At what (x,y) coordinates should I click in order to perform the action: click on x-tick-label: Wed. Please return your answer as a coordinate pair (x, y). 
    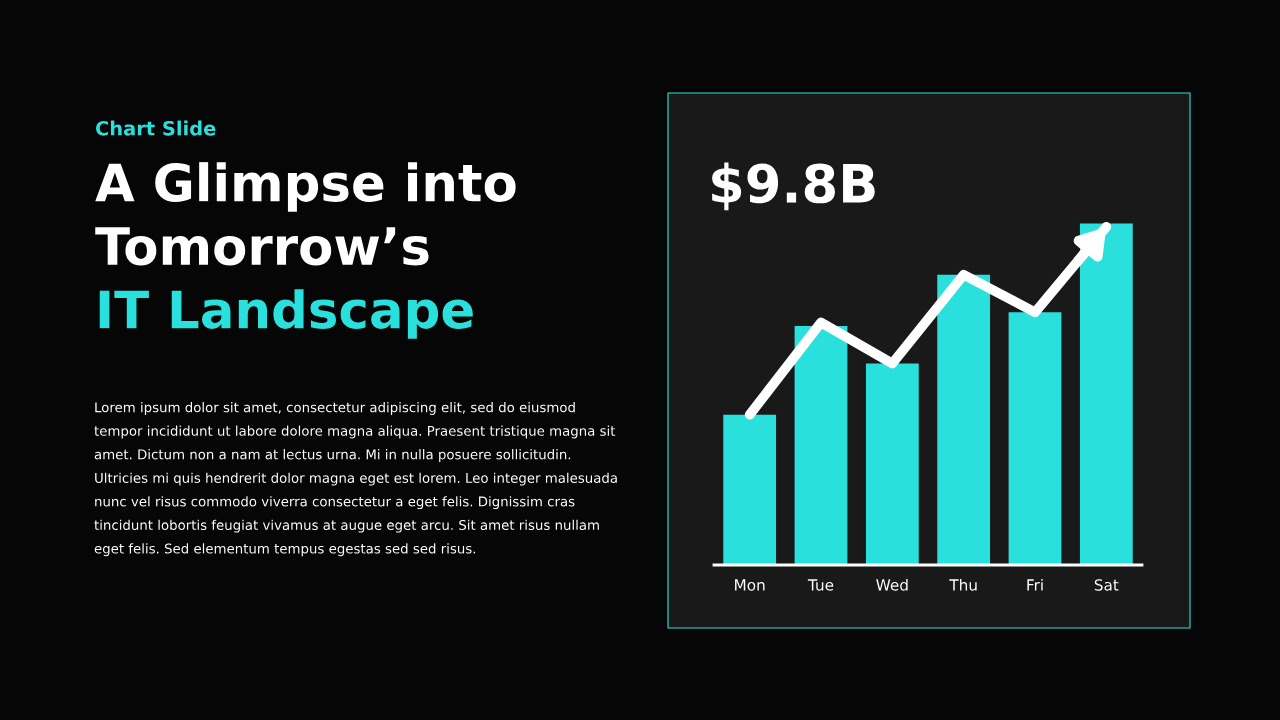
    Looking at the image, I should click on (892, 584).